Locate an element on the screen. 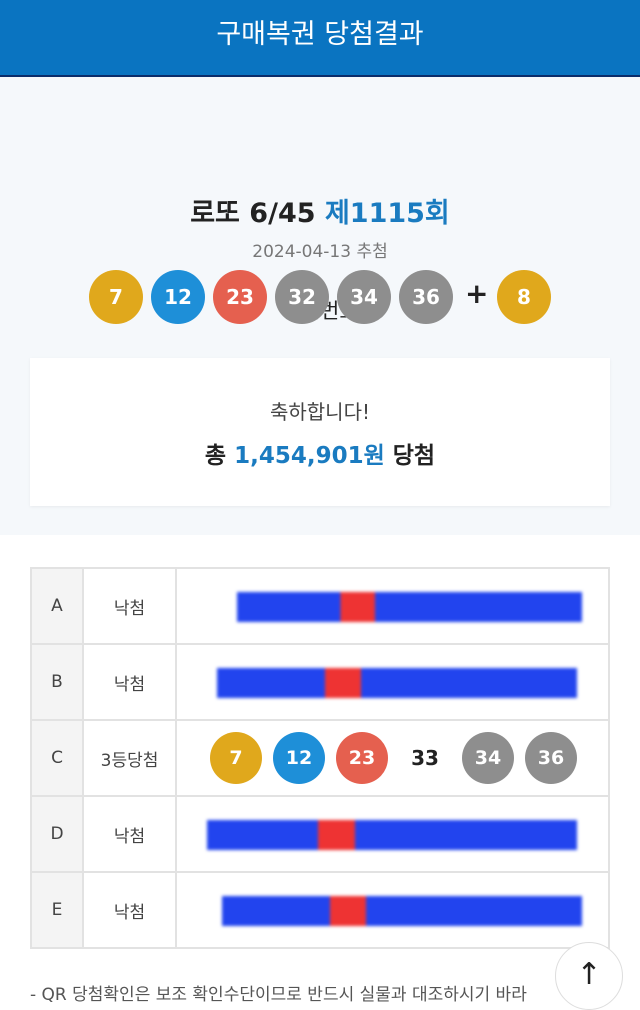  ticket-label: B is located at coordinates (57, 682).